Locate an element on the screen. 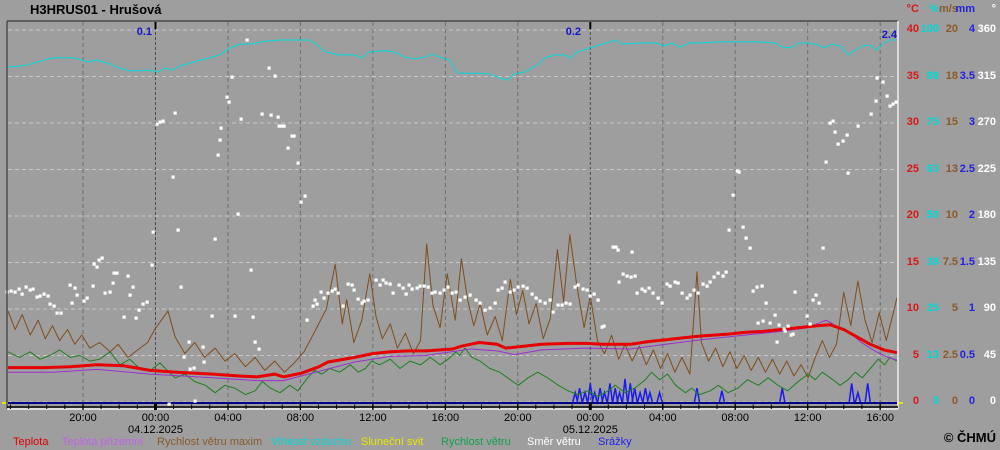  right-axis-value: 2.5 is located at coordinates (967, 168).